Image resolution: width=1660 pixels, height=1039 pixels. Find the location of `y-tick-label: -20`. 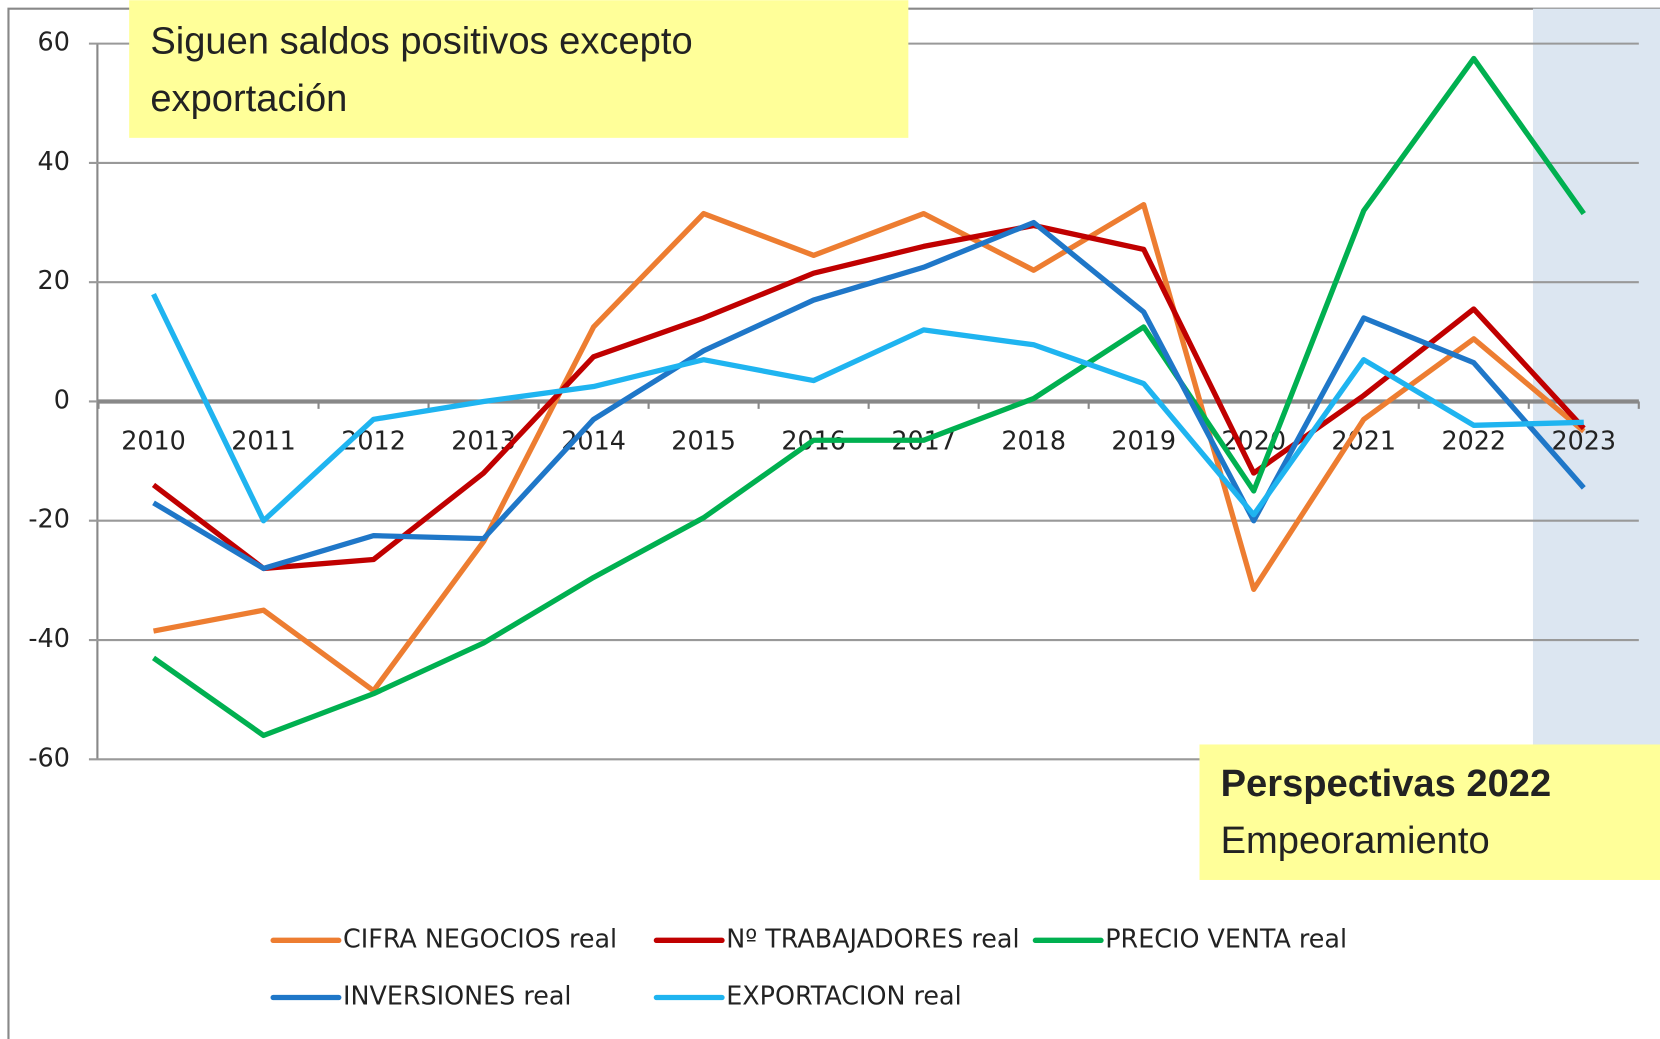

y-tick-label: -20 is located at coordinates (48, 519).